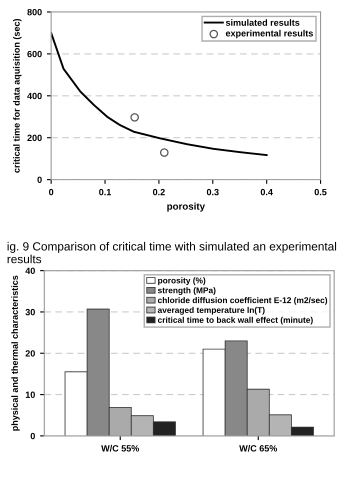  I want to click on y-axis-title: physical and thermal characteristics, so click(15, 353).